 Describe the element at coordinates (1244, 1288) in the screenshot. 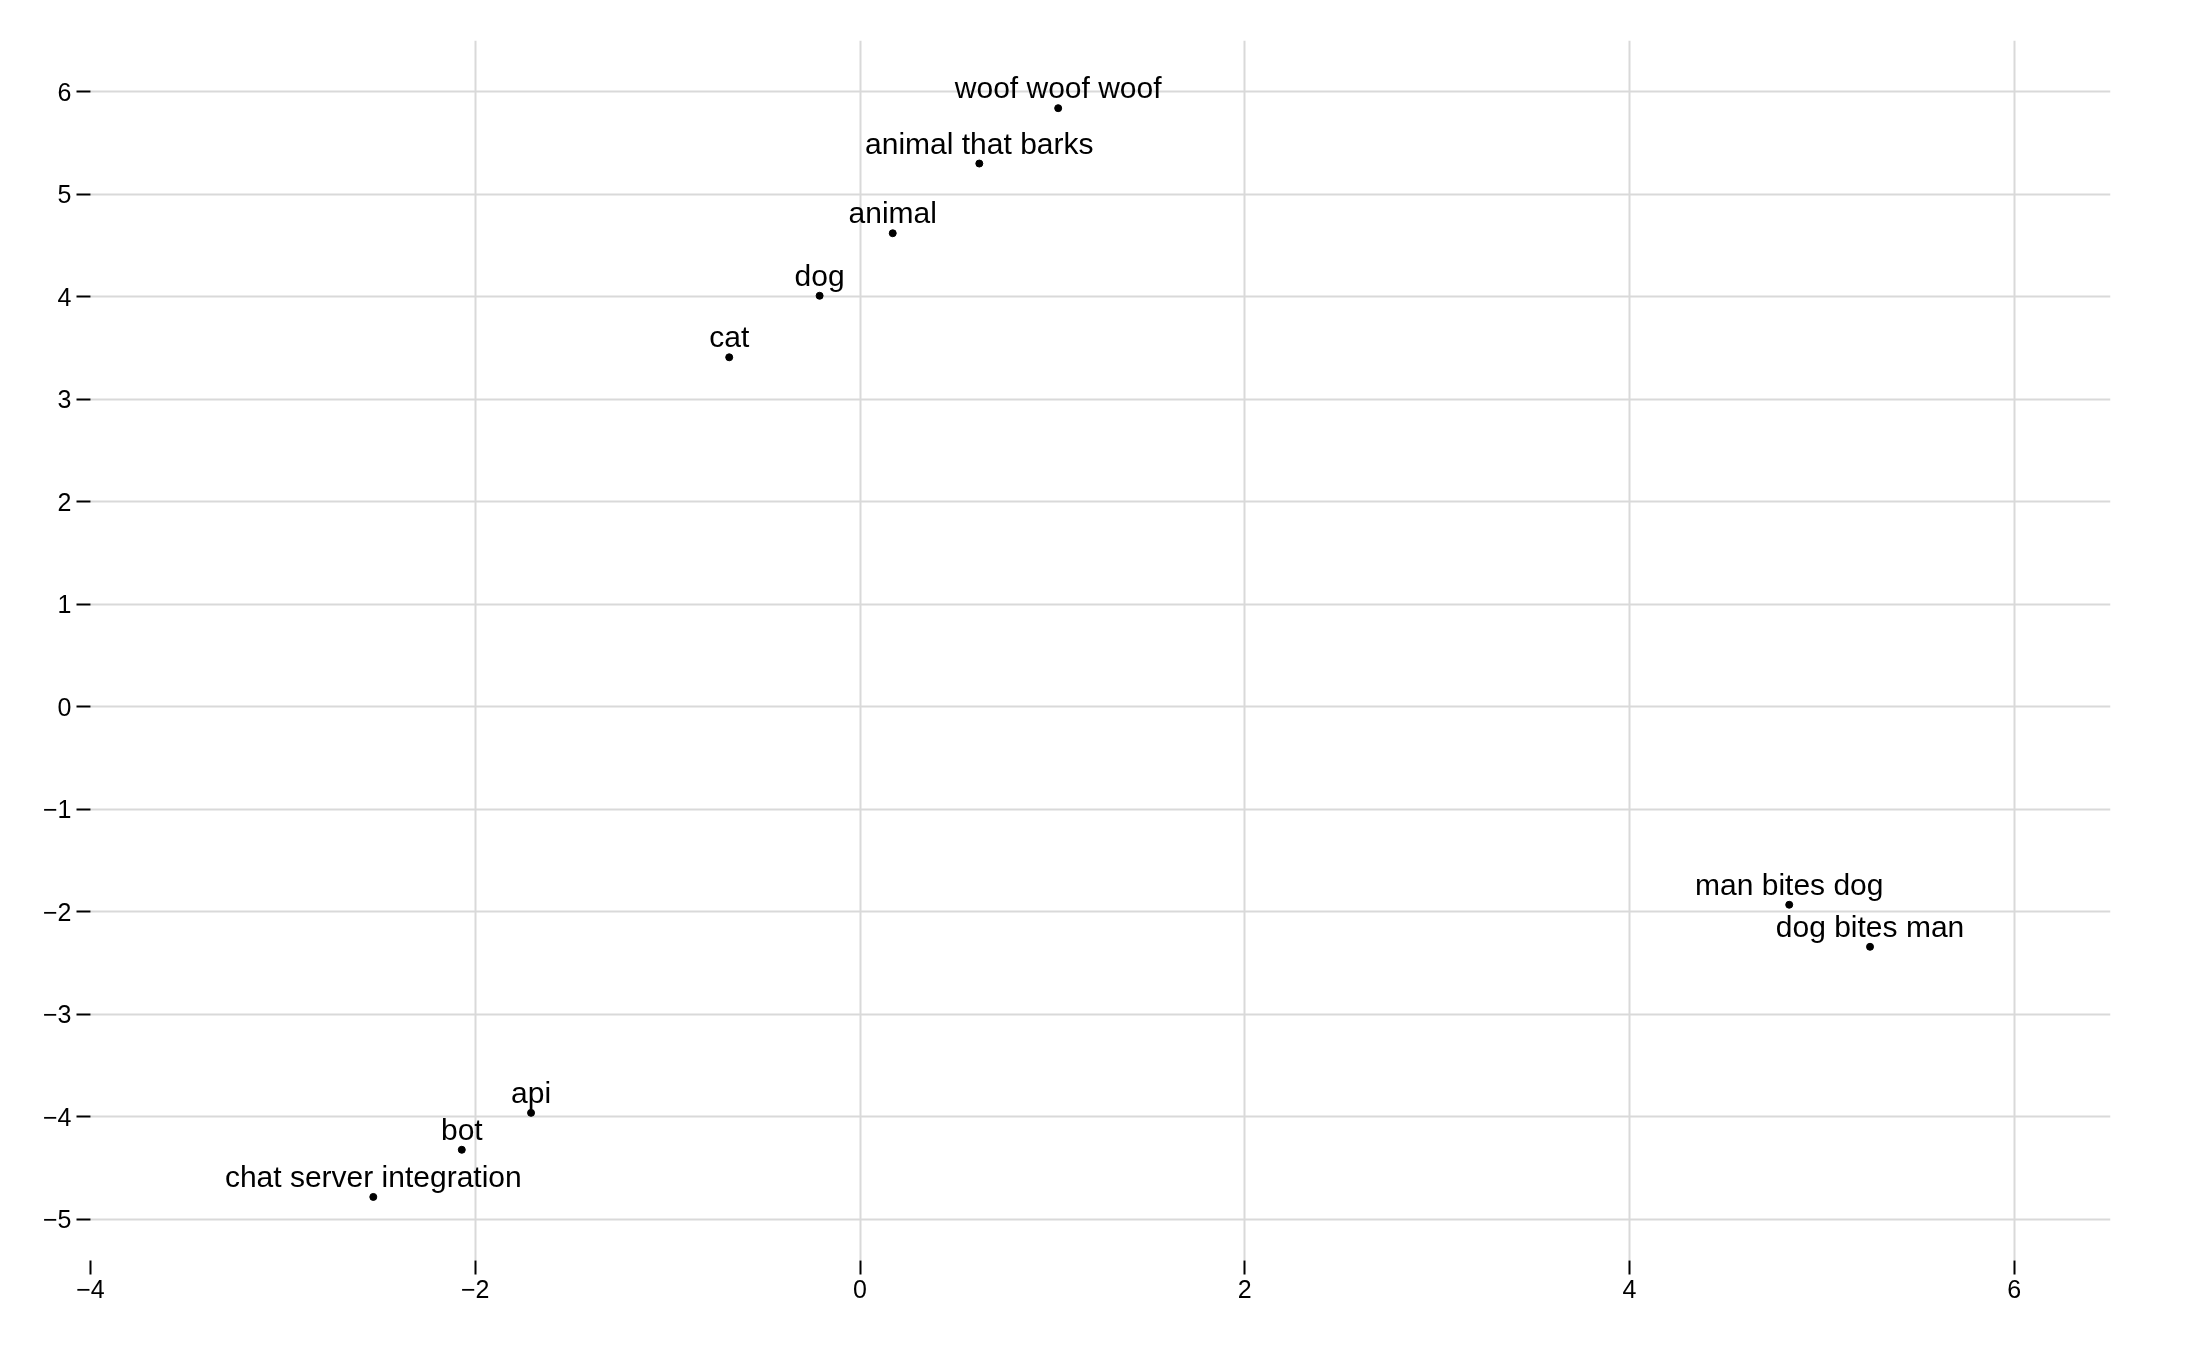

I see `x-tick-label: 2` at that location.